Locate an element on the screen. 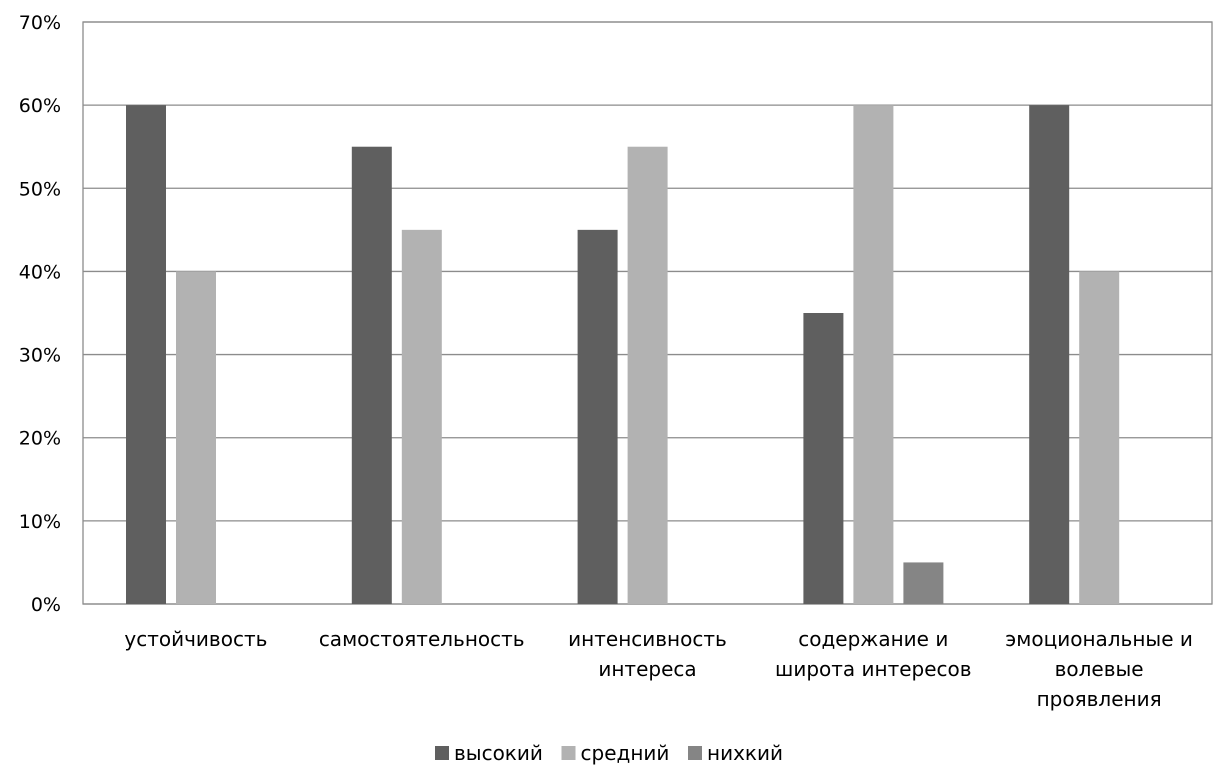  x-tick-label: проявления is located at coordinates (1099, 699).